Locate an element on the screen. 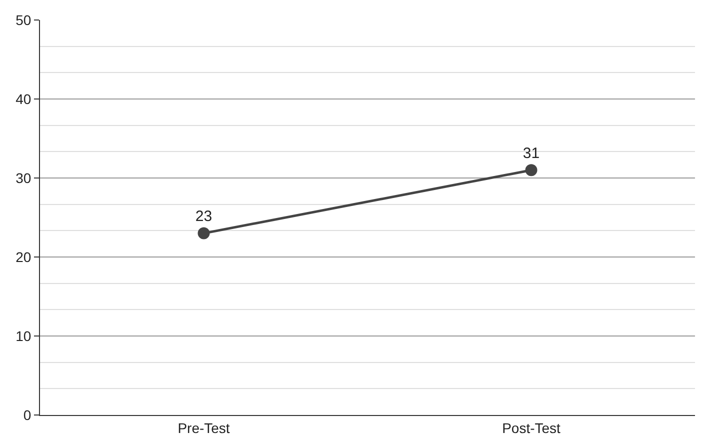  y-tick-label: 40 is located at coordinates (24, 98).